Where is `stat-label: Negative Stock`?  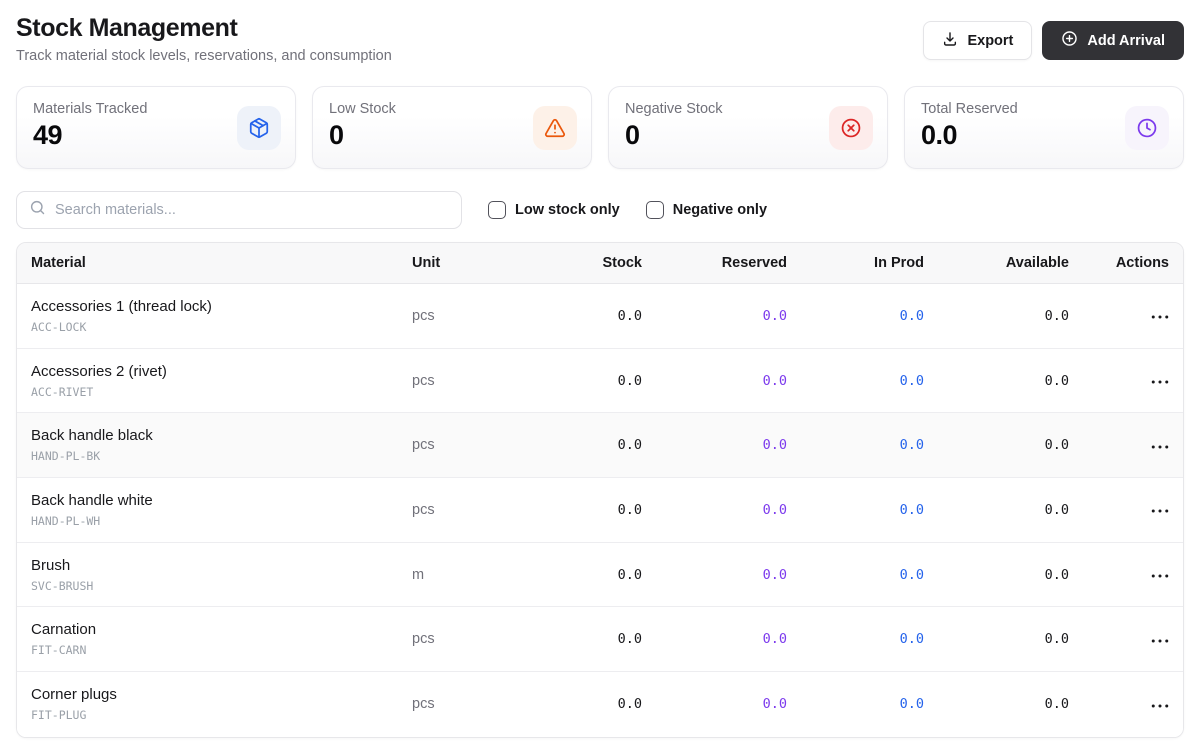 stat-label: Negative Stock is located at coordinates (674, 109).